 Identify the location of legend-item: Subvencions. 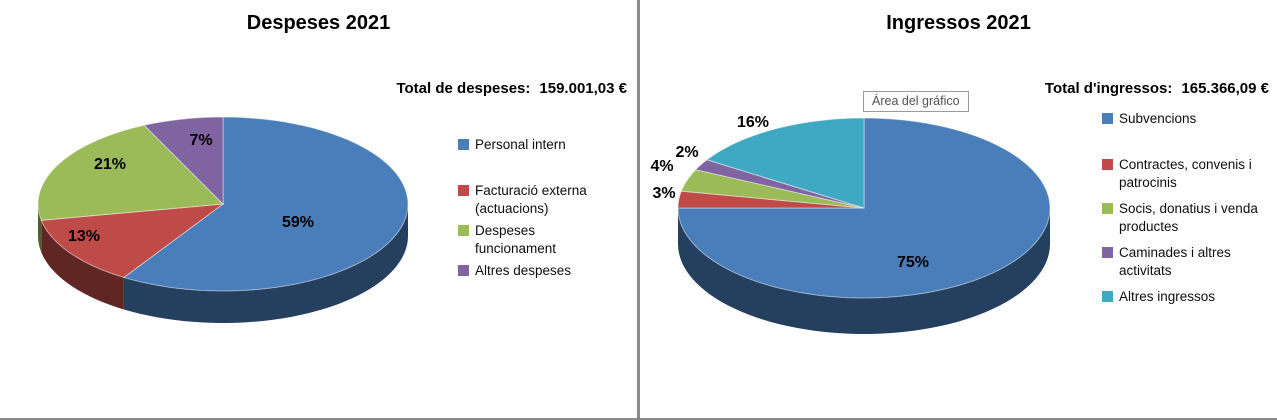
(1185, 119).